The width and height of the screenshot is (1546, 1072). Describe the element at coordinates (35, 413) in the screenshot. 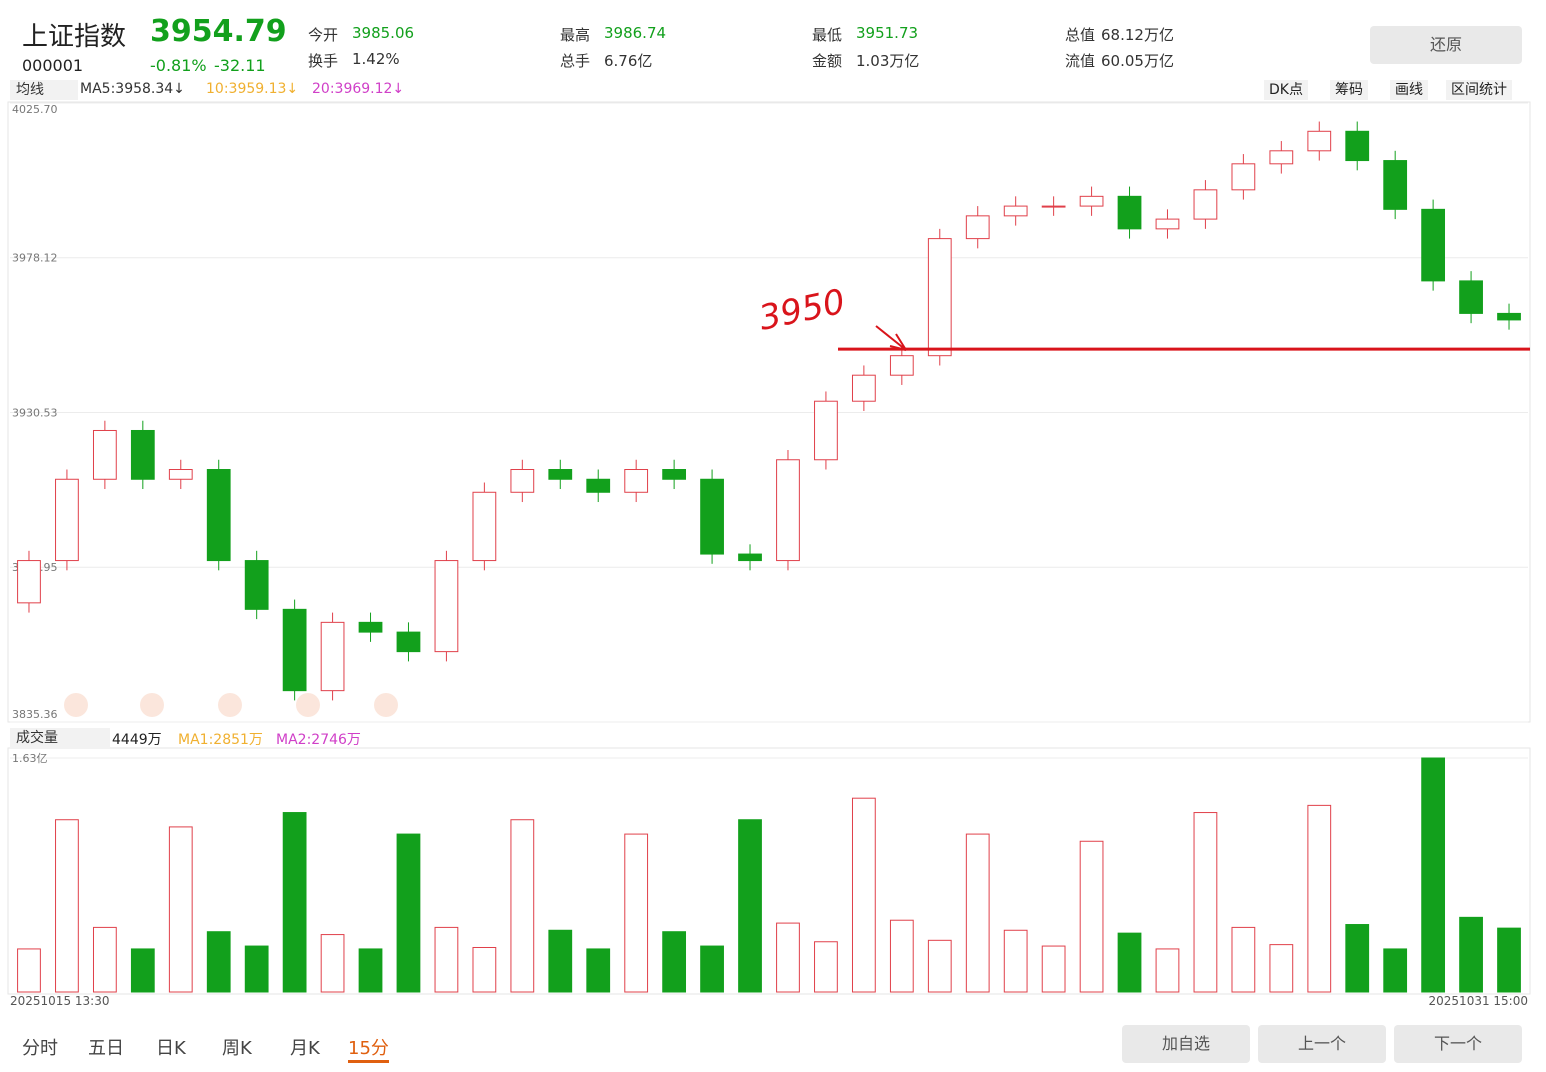

I see `y-tick-label: 3930.53` at that location.